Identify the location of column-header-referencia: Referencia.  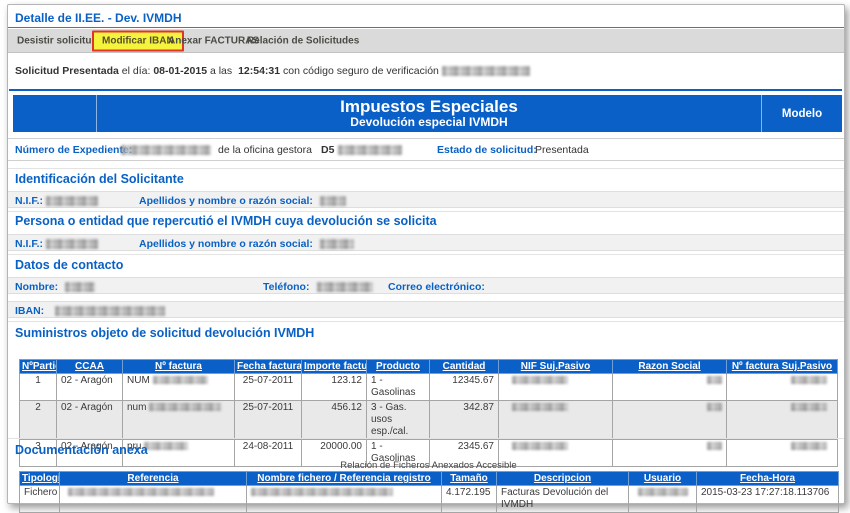
(153, 478).